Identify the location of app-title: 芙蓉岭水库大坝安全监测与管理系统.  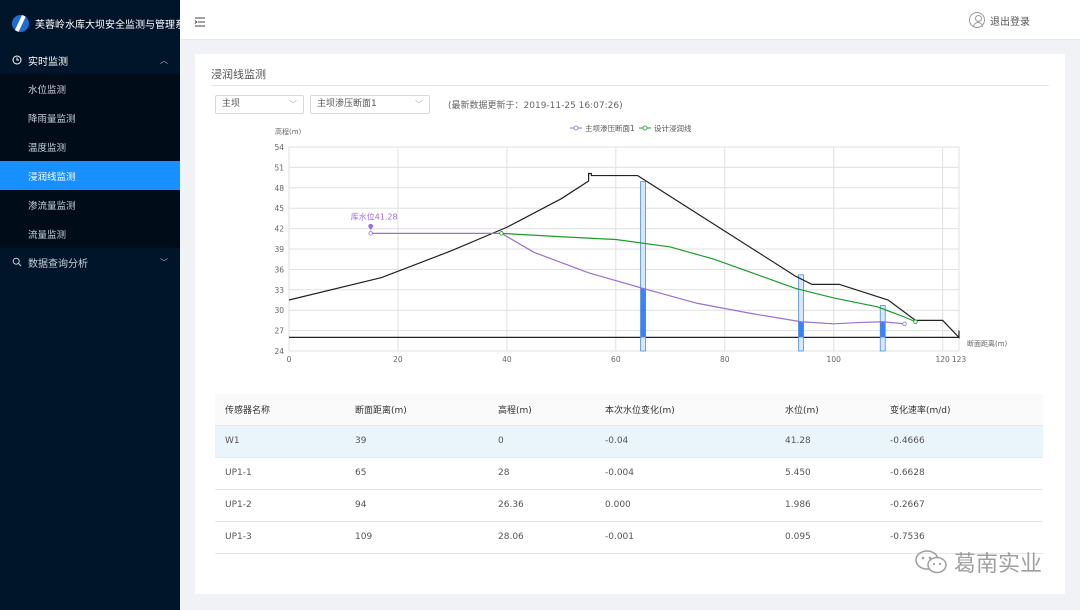
(115, 25).